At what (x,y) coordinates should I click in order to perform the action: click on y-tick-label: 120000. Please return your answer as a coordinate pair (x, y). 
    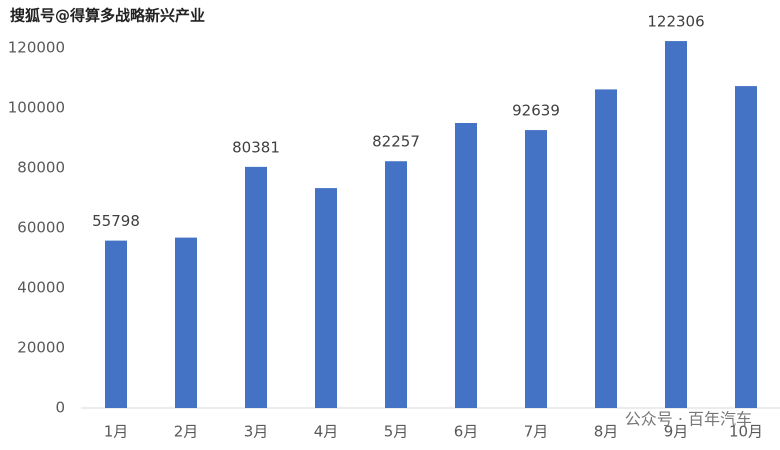
    Looking at the image, I should click on (36, 48).